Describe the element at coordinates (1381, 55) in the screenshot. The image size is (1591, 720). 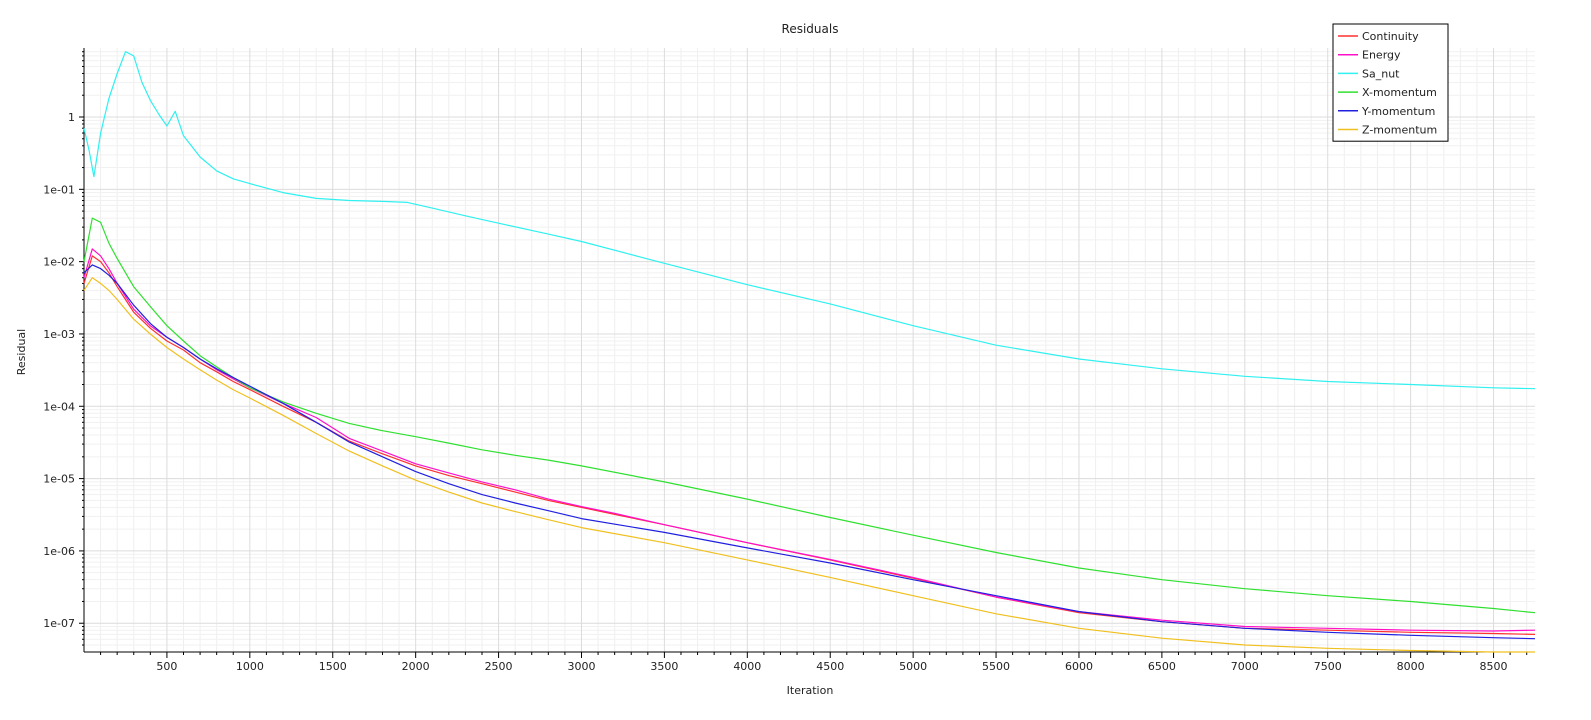
I see `legend-label: Energy` at that location.